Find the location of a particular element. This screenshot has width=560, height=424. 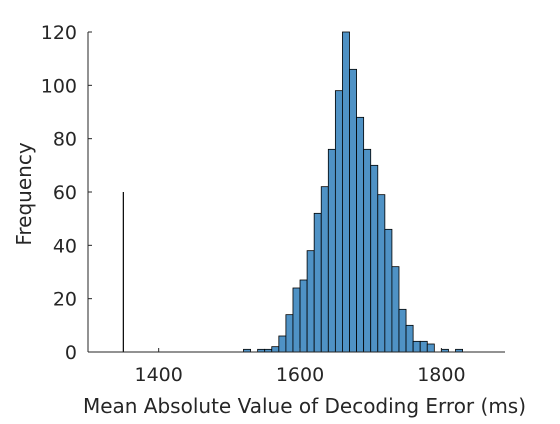

x-tick-label: 1600 is located at coordinates (300, 375).